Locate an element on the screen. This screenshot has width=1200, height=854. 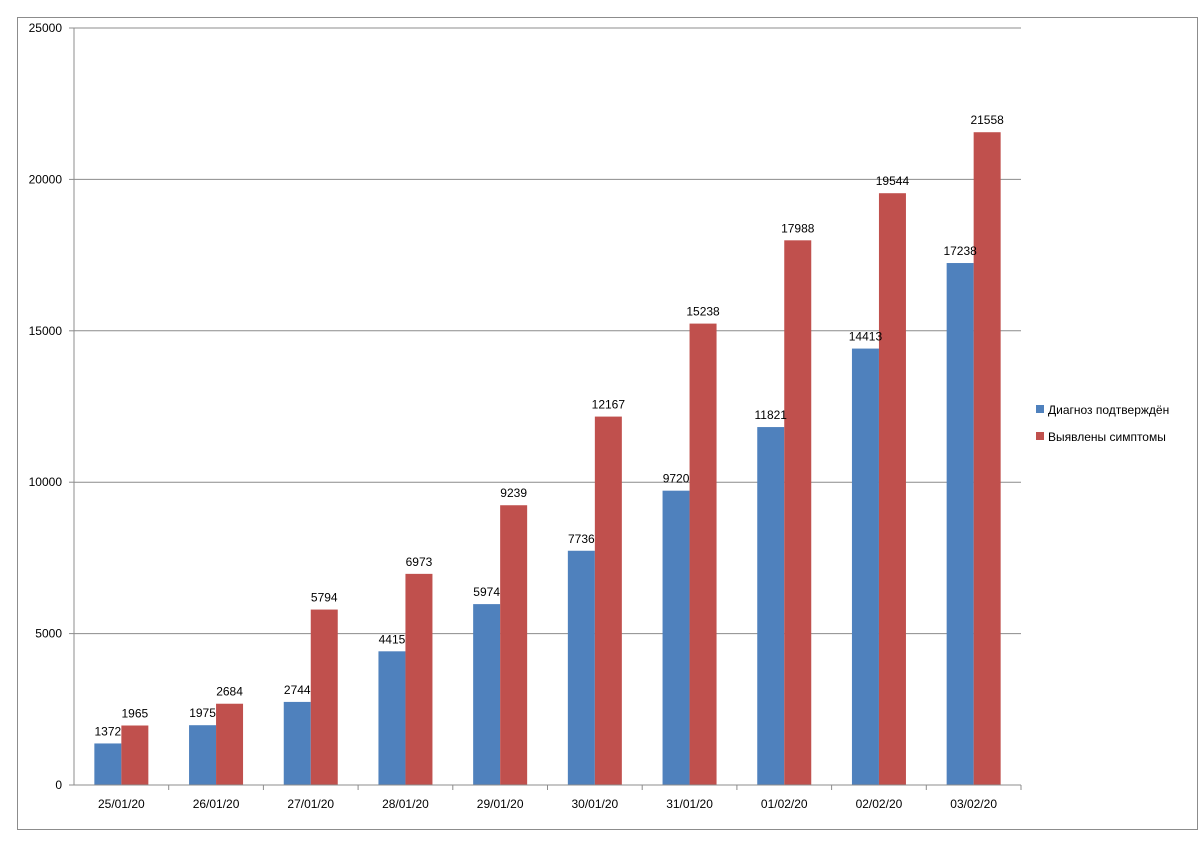
x-tick-label: 26/01/20 is located at coordinates (216, 804).